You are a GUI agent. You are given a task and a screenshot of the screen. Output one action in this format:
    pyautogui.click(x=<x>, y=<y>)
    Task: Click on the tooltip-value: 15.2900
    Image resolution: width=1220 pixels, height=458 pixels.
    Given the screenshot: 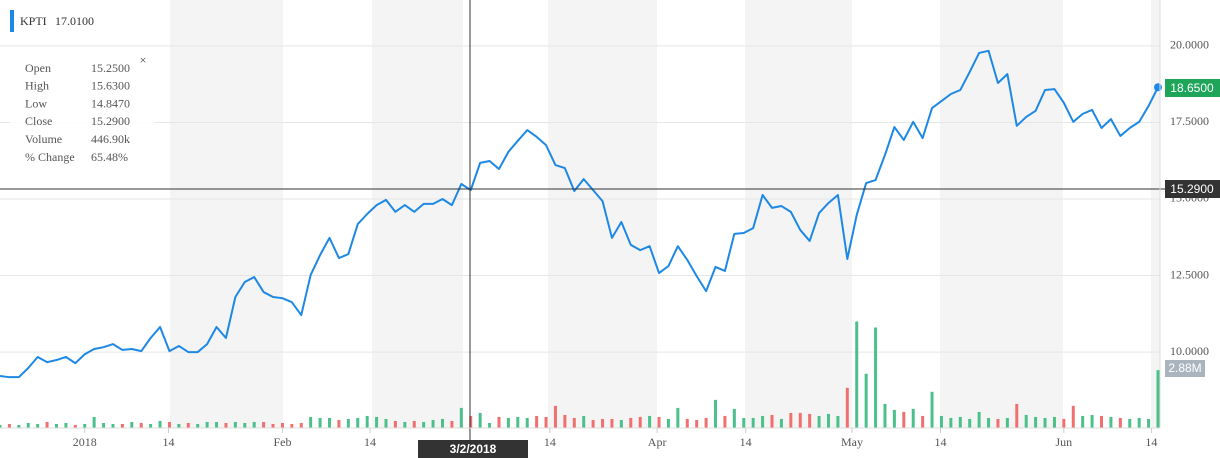 What is the action you would take?
    pyautogui.click(x=110, y=121)
    